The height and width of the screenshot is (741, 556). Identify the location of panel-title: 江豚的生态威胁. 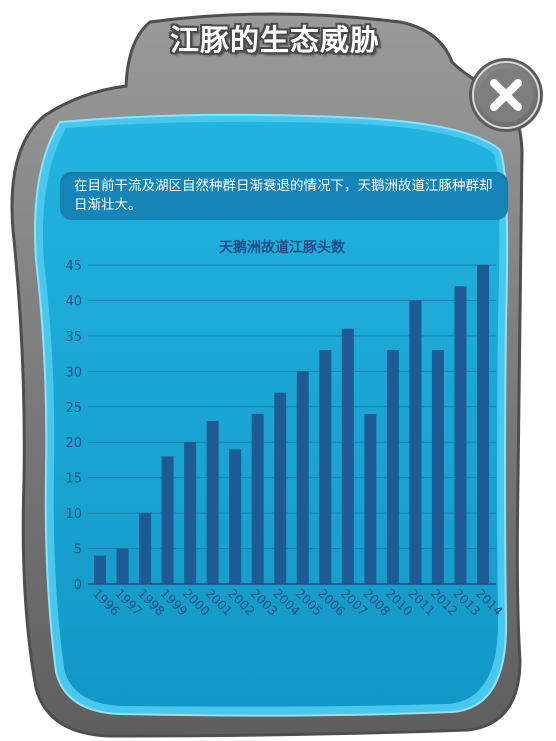
(274, 40).